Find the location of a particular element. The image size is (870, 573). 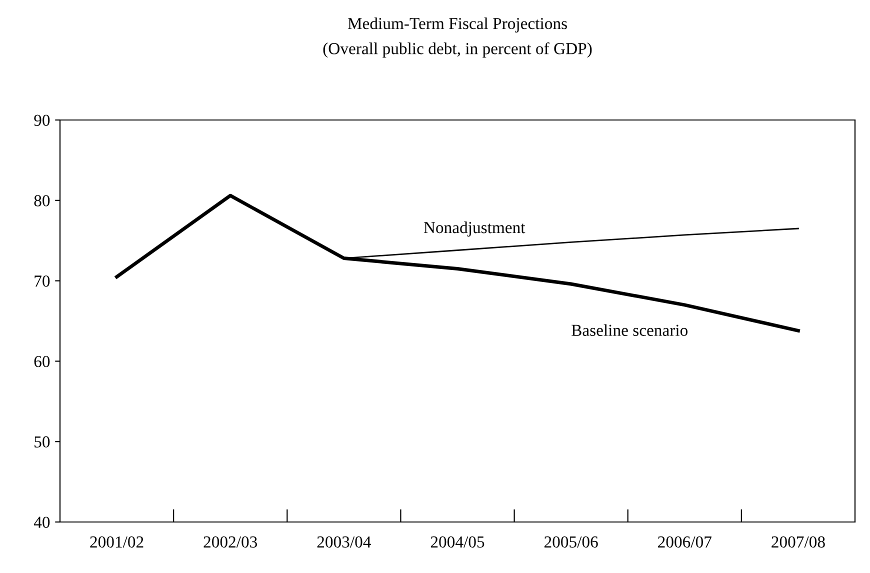

x-tick-label: 2004/05 is located at coordinates (457, 542).